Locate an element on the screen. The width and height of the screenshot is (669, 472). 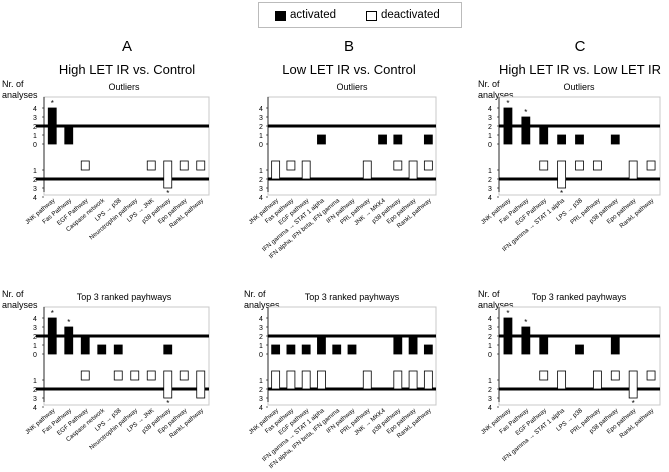
column-b-title: Low LET IR vs. Control is located at coordinates (349, 69).